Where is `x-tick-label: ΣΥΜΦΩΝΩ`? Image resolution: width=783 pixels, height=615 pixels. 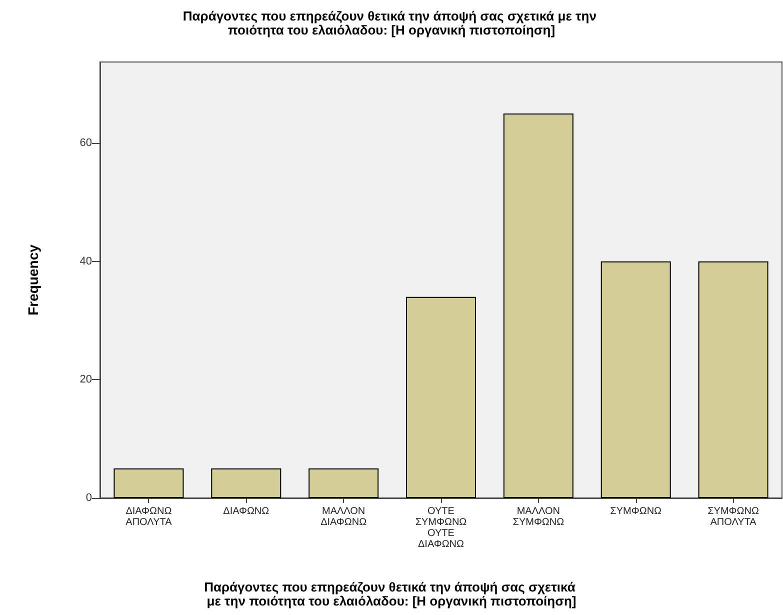 x-tick-label: ΣΥΜΦΩΝΩ is located at coordinates (636, 511).